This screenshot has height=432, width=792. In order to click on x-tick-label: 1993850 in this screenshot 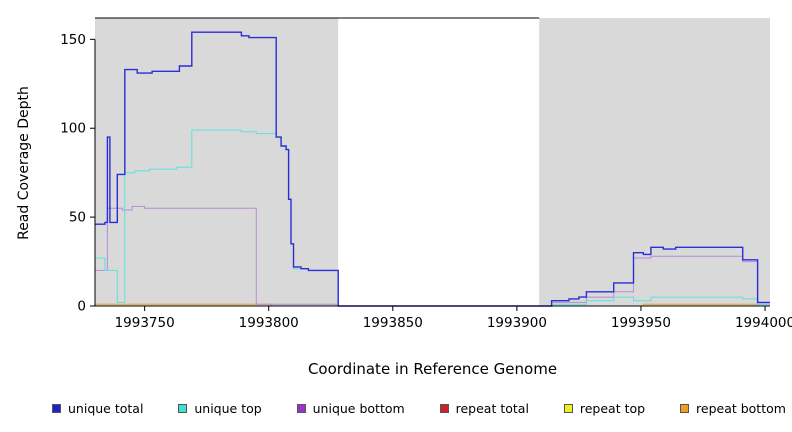, I will do `click(393, 323)`.